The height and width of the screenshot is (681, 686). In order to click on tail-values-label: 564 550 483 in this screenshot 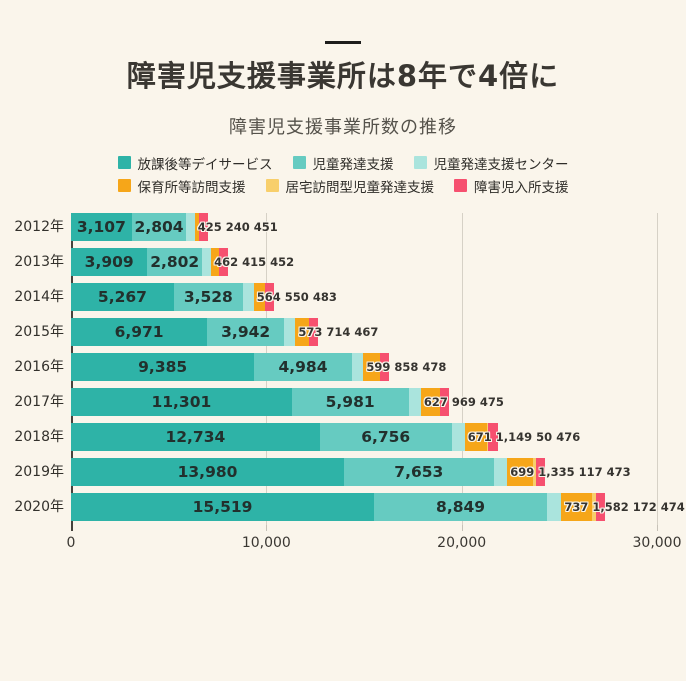, I will do `click(296, 296)`.